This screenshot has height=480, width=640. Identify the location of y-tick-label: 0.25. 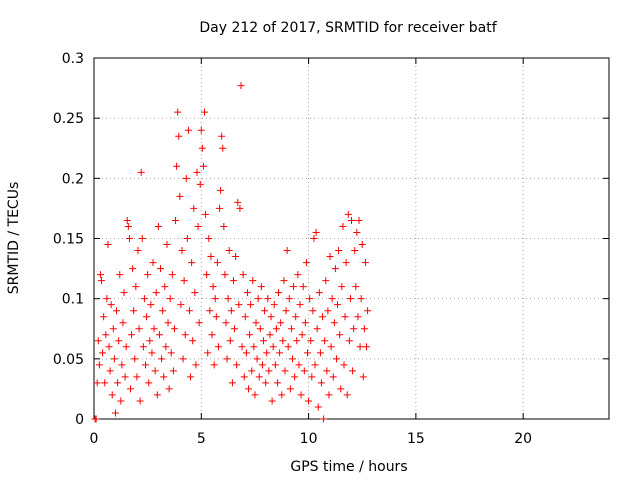
(68, 119).